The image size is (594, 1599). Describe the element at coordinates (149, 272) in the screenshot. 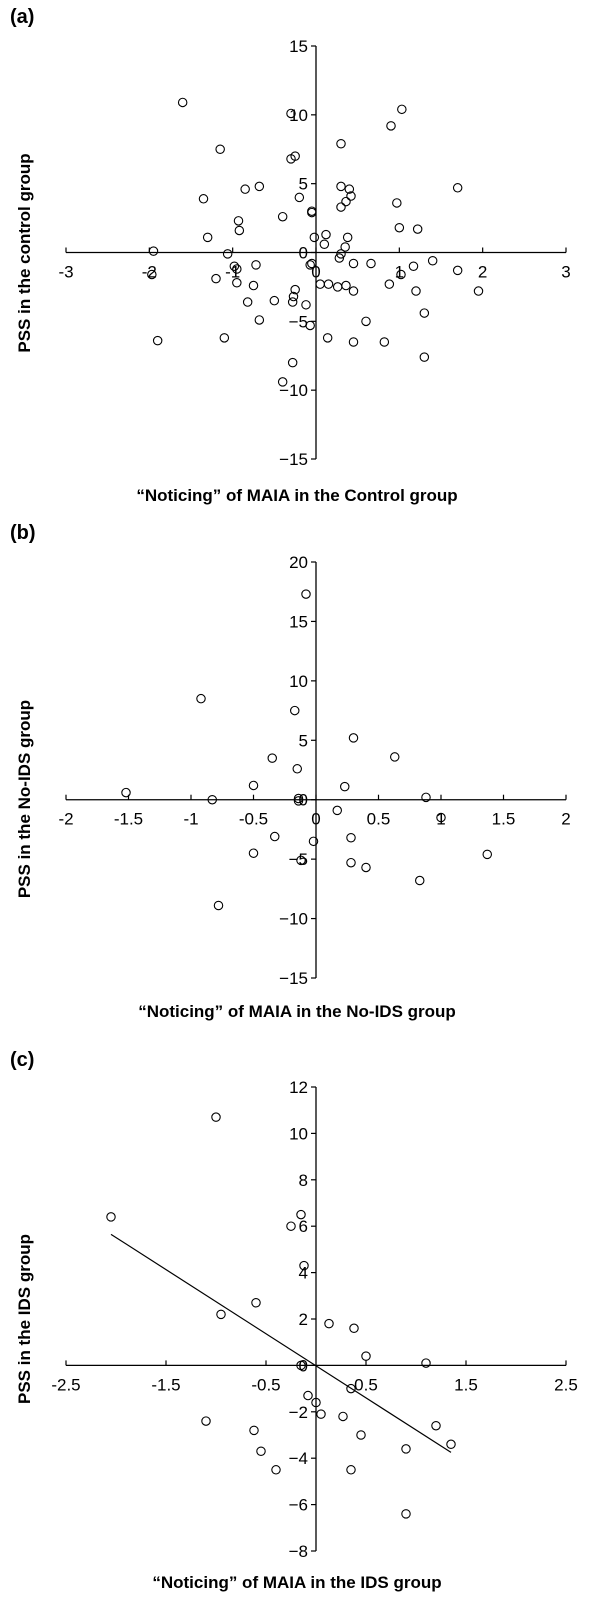

I see `x-tick-label: -2` at that location.